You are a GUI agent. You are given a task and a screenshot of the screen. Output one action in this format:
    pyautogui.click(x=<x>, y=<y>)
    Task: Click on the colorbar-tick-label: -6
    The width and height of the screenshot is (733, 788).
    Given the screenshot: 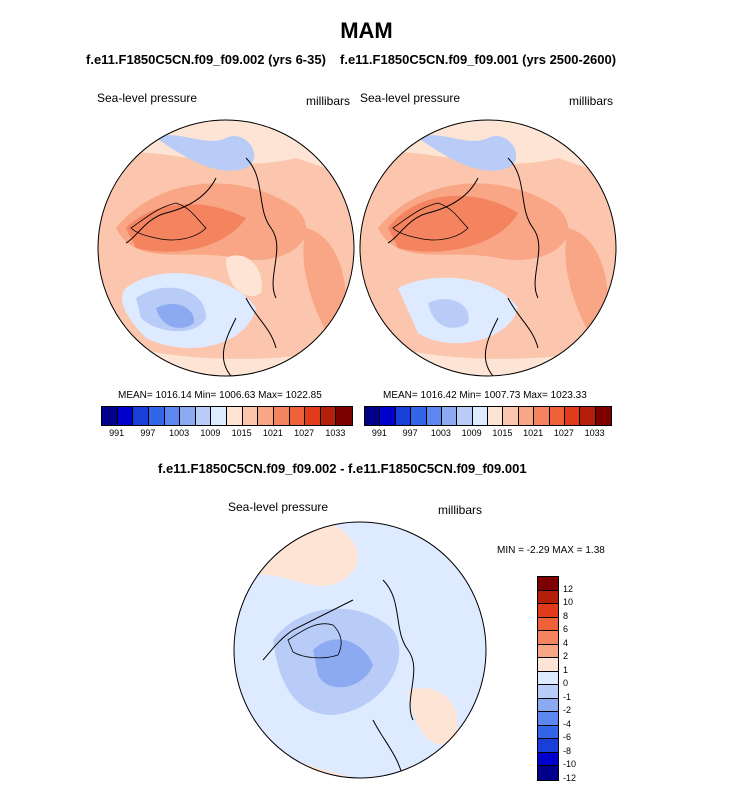 What is the action you would take?
    pyautogui.click(x=567, y=737)
    